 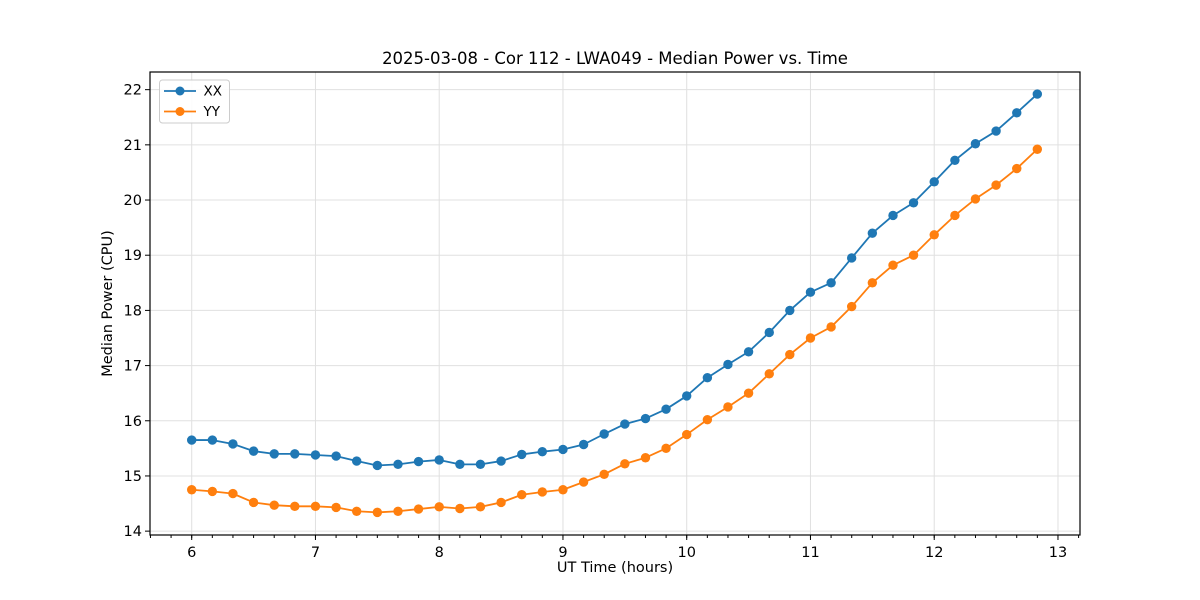 What do you see at coordinates (1058, 553) in the screenshot?
I see `x-tick-label: 13` at bounding box center [1058, 553].